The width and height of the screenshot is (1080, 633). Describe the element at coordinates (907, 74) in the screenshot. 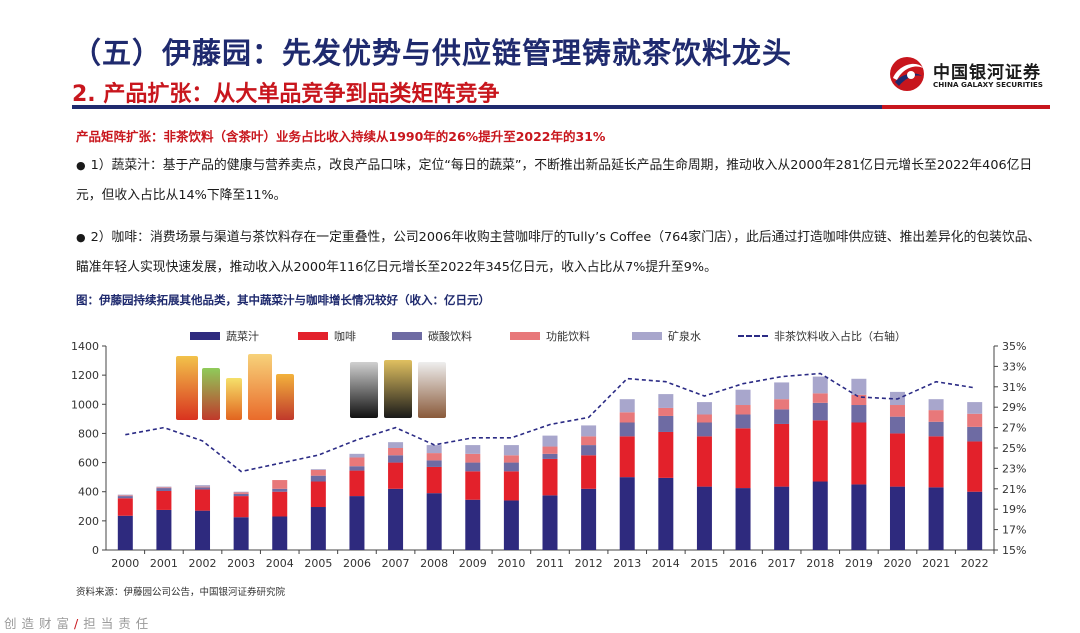

I see `galaxy-logo-icon` at that location.